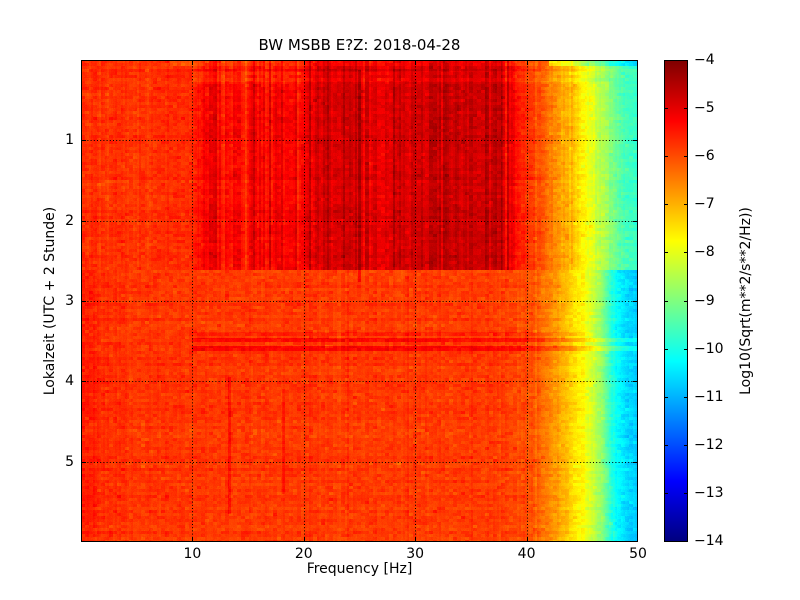  Describe the element at coordinates (704, 252) in the screenshot. I see `colorbar-tick-label: −8` at that location.